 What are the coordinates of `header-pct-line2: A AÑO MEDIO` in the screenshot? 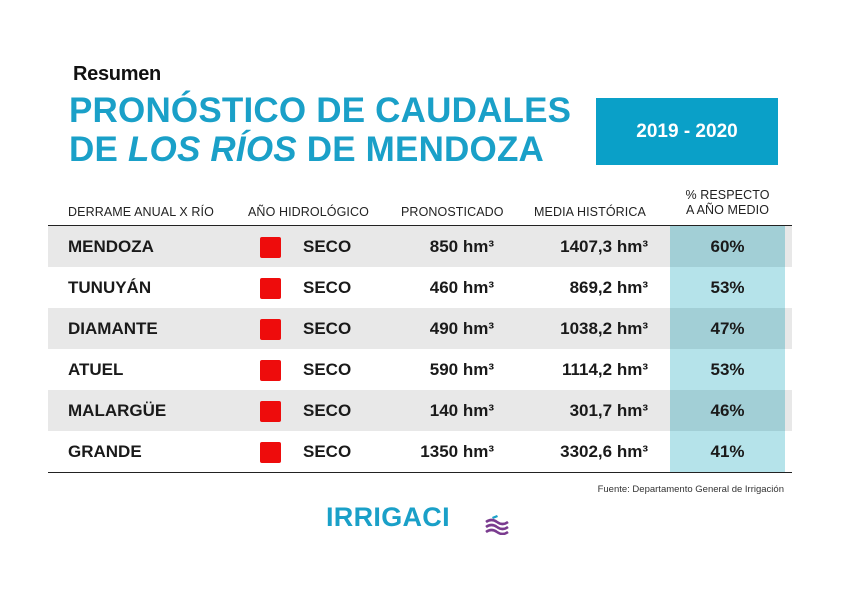 It's located at (727, 210).